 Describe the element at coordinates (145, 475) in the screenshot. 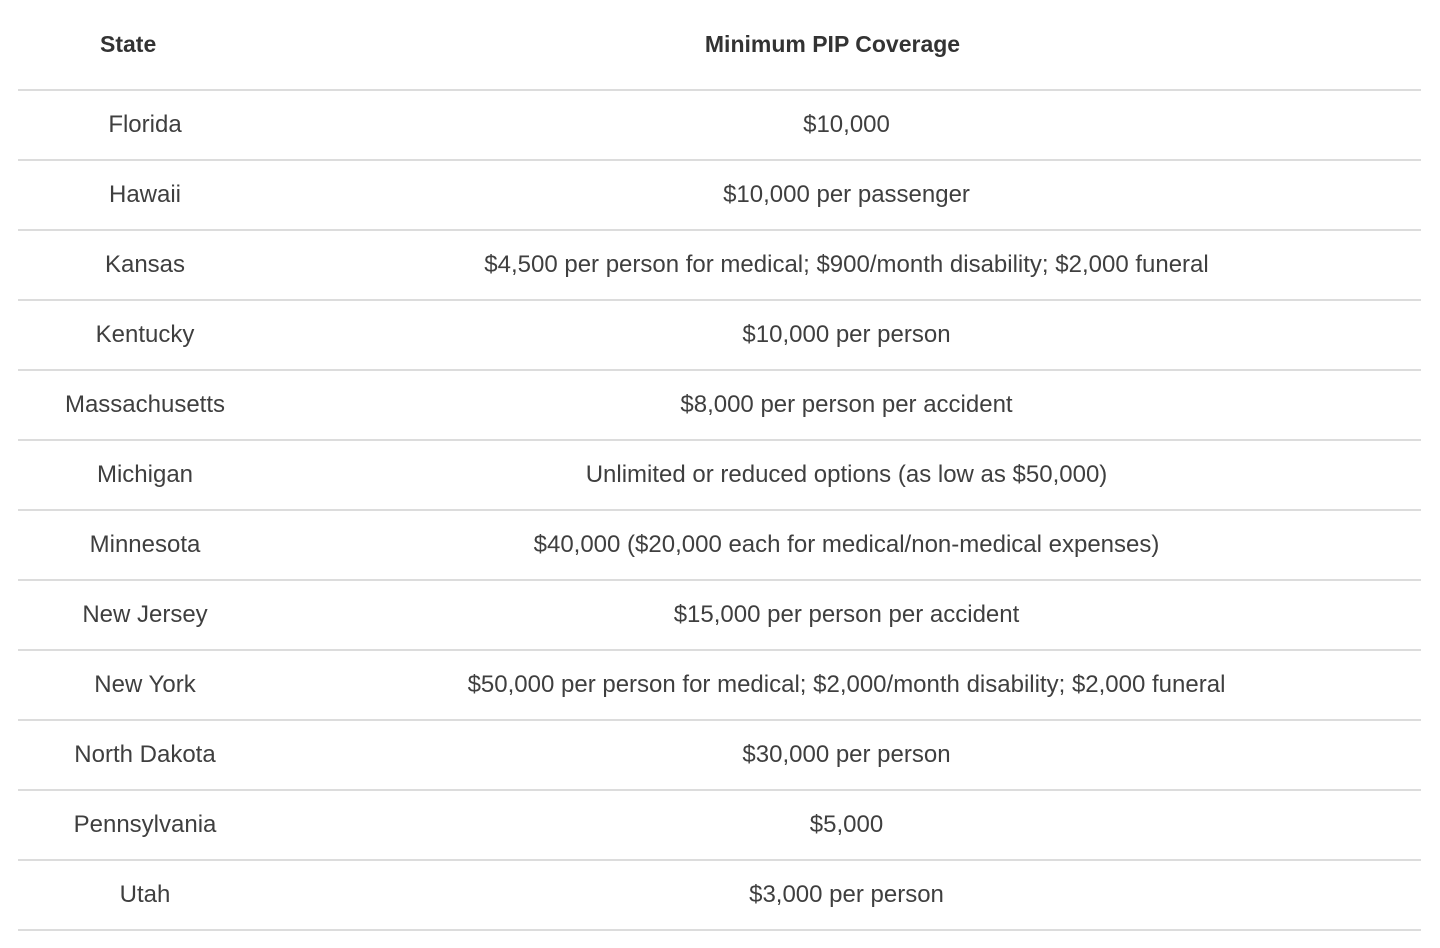

I see `state-cell: Michigan` at that location.